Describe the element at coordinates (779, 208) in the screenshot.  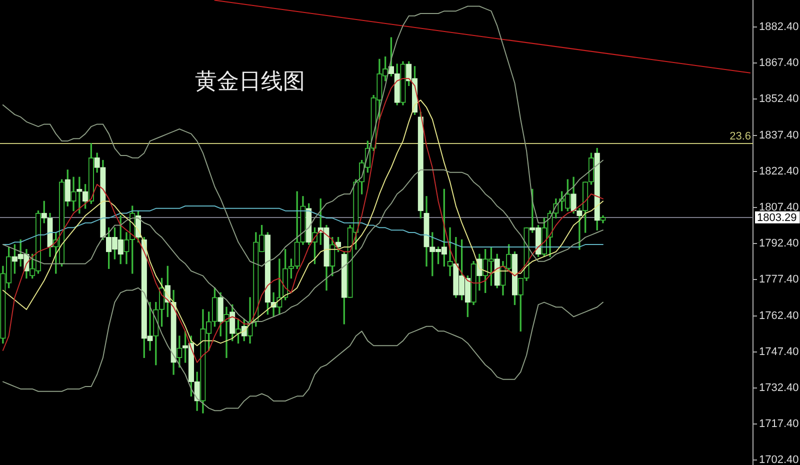
I see `y-tick-label: 1807.40` at that location.